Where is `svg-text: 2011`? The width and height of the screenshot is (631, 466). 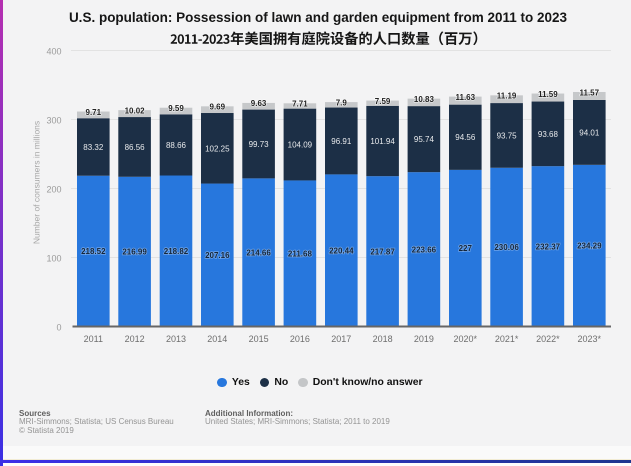 svg-text: 2011 is located at coordinates (93, 339).